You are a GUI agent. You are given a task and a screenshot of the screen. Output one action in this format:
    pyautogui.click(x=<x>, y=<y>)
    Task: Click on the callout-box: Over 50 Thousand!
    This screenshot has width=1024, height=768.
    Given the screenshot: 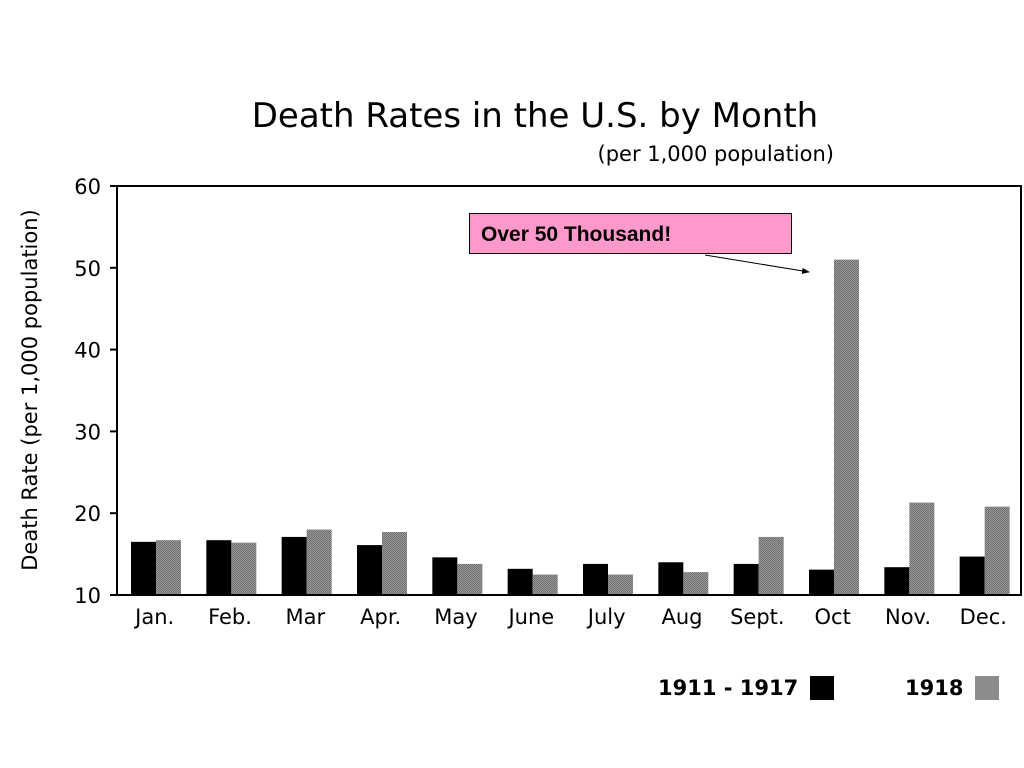 What is the action you would take?
    pyautogui.click(x=630, y=233)
    